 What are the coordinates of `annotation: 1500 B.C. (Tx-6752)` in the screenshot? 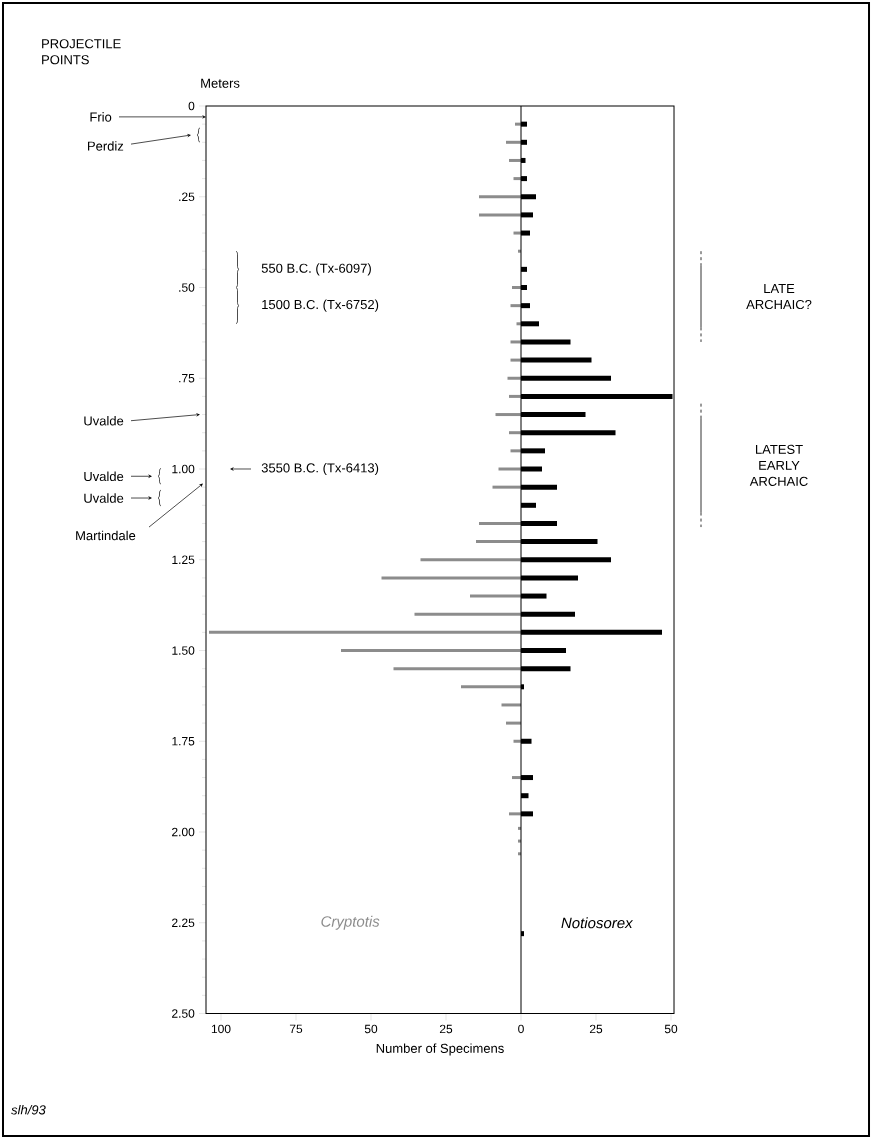 It's located at (320, 305).